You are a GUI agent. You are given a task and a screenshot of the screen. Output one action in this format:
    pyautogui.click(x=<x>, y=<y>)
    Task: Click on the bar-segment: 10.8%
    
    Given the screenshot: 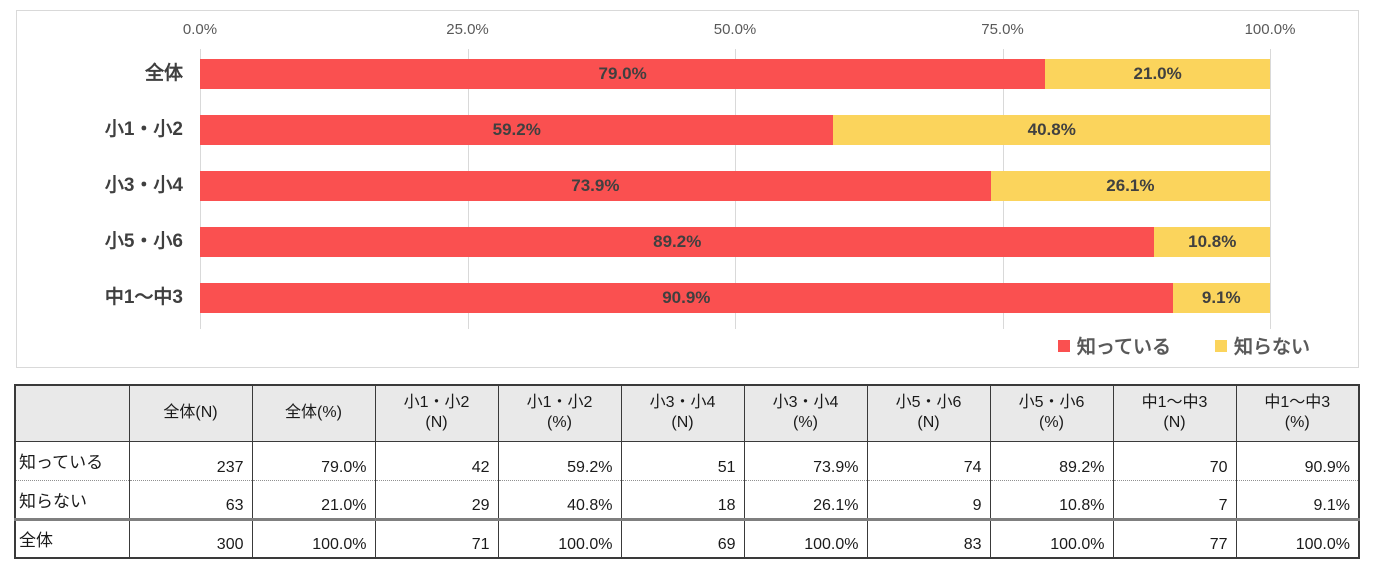 What is the action you would take?
    pyautogui.click(x=1212, y=242)
    